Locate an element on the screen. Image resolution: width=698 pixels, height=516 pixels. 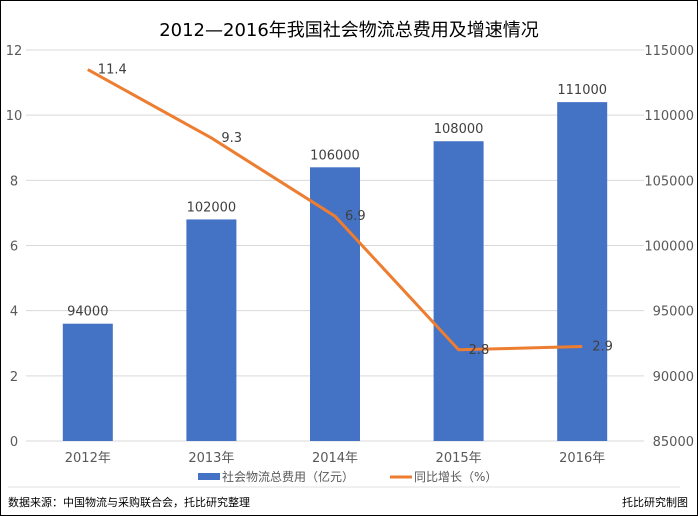
right-tick-label: 100000 is located at coordinates (669, 247).